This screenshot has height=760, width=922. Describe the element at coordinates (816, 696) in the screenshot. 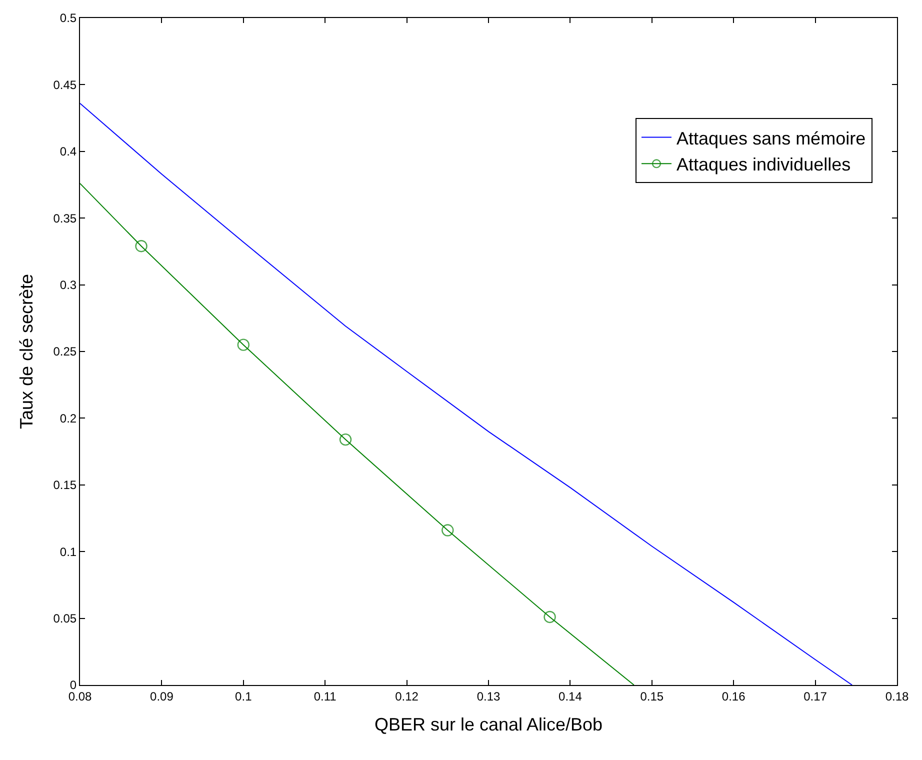

I see `x-tick-label: 0.17` at that location.